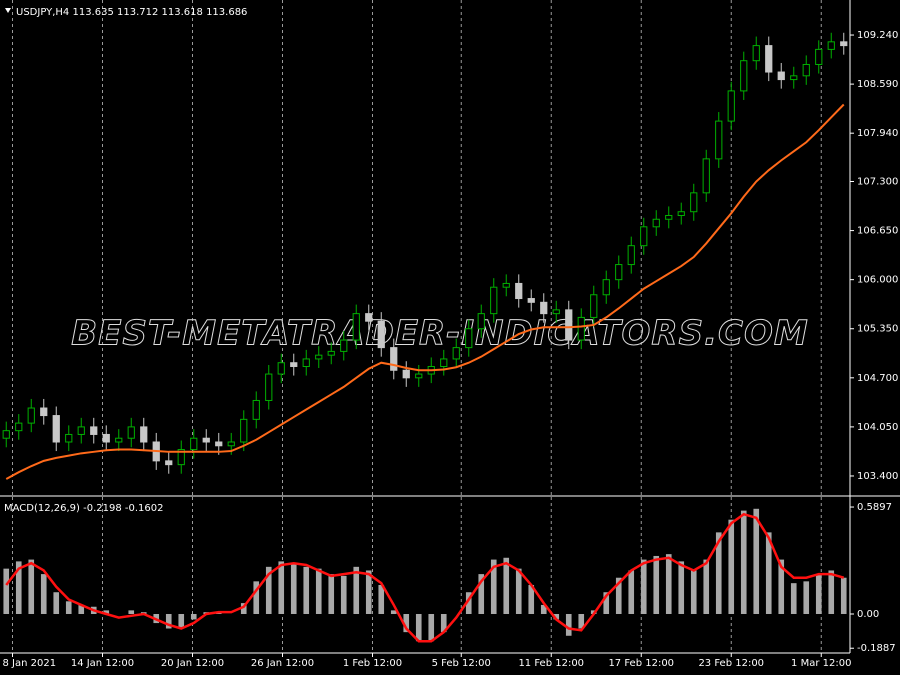  Describe the element at coordinates (8, 10) in the screenshot. I see `symbol-dropdown` at that location.